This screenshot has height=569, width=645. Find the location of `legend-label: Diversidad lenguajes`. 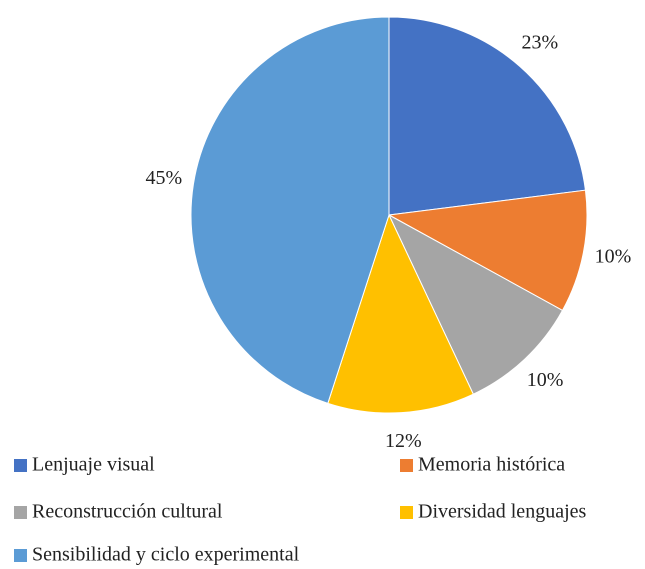

legend-label: Diversidad lenguajes is located at coordinates (502, 512).